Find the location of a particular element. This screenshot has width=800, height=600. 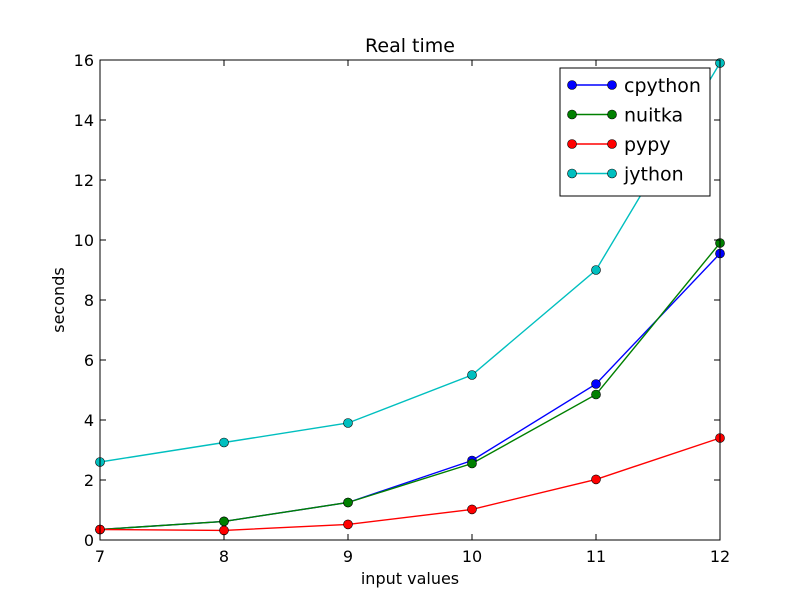

y-tick-label: 14 is located at coordinates (84, 120).